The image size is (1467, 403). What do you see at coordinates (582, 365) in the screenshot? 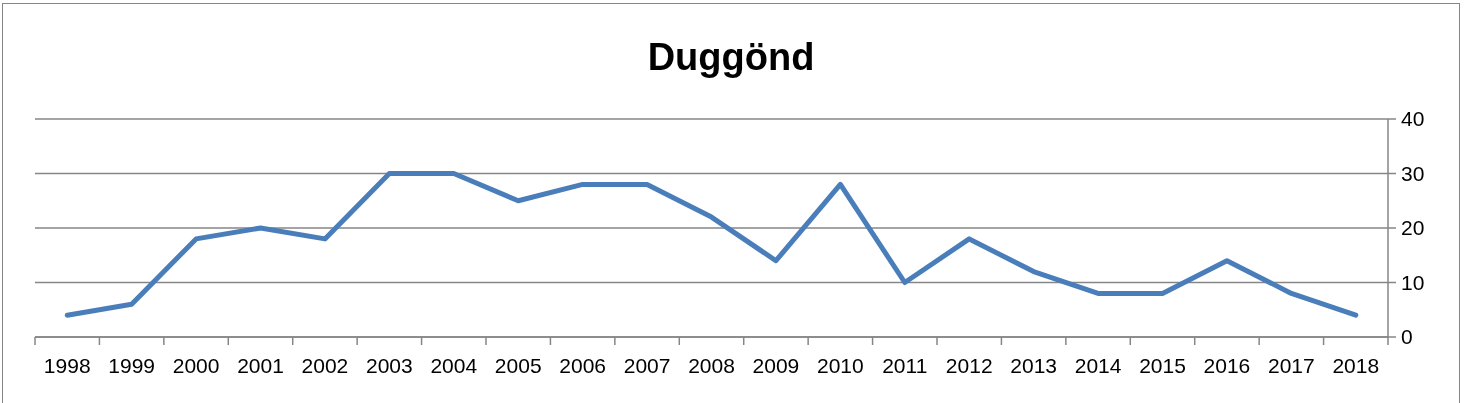
I see `x-tick-label: 2006` at bounding box center [582, 365].